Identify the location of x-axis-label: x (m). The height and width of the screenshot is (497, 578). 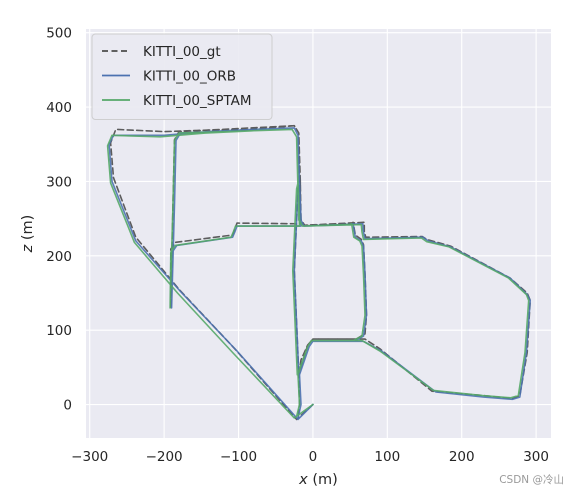
(318, 480).